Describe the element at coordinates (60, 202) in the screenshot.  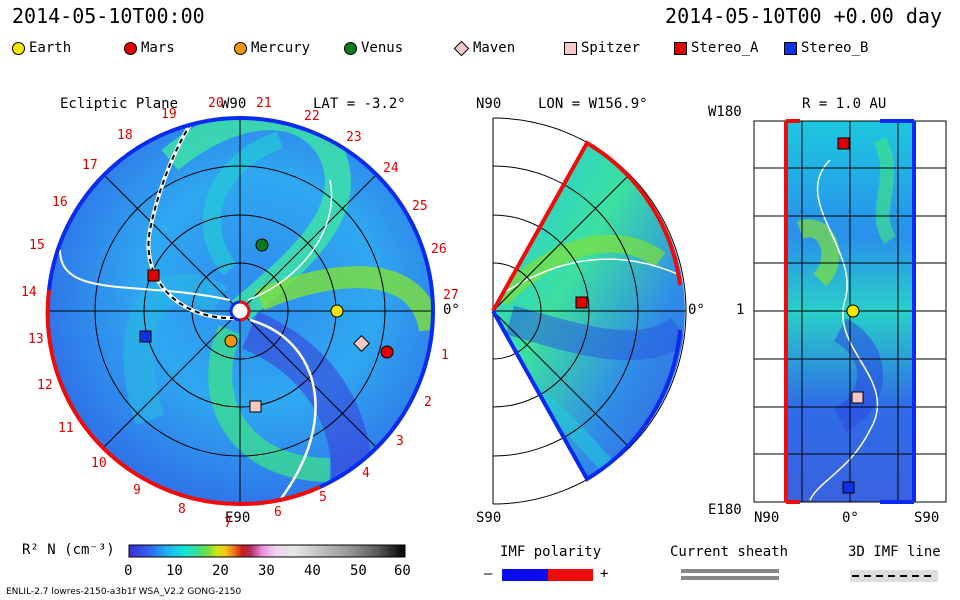
I see `rim-number: 16` at that location.